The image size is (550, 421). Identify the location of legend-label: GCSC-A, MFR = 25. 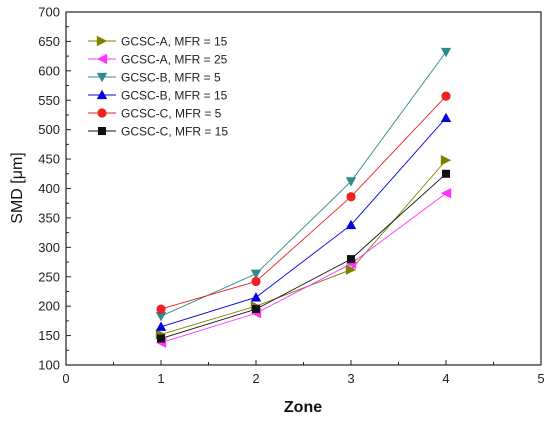
(174, 60).